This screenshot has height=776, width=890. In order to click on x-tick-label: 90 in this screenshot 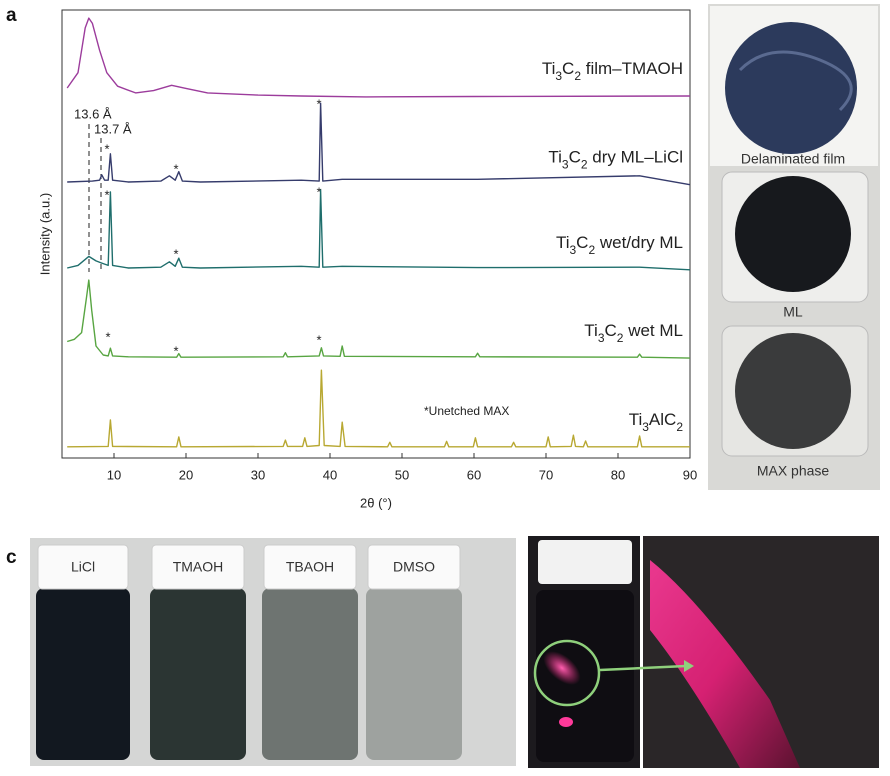, I will do `click(690, 474)`.